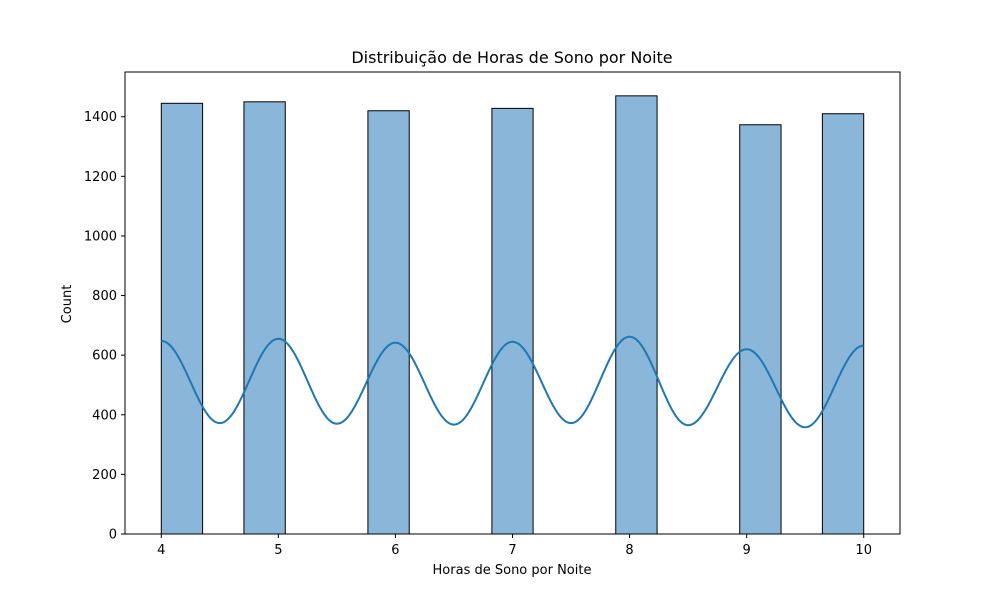 The width and height of the screenshot is (1000, 600). Describe the element at coordinates (512, 570) in the screenshot. I see `x-axis-title: Horas de Sono por Noite` at that location.